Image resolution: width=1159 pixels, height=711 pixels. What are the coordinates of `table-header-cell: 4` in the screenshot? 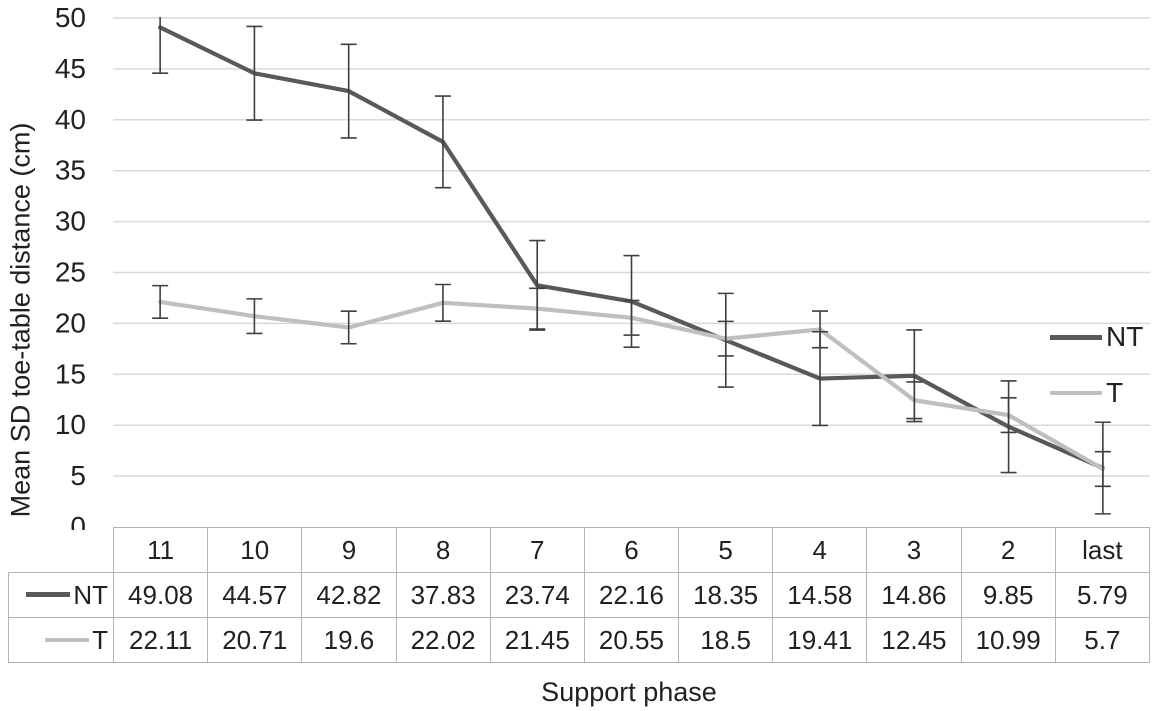 It's located at (820, 550).